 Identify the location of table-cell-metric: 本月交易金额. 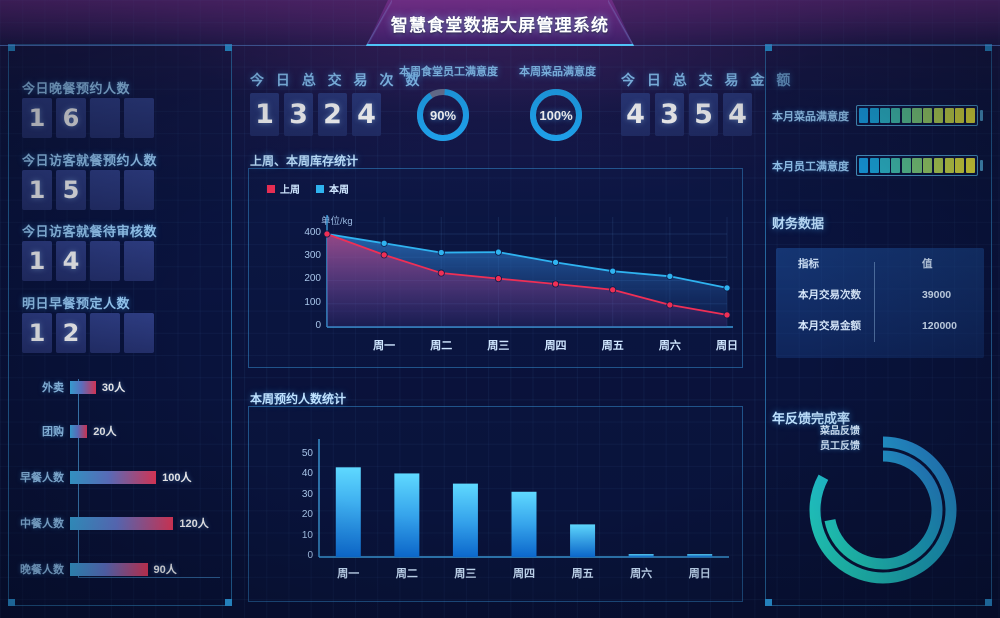
(829, 326).